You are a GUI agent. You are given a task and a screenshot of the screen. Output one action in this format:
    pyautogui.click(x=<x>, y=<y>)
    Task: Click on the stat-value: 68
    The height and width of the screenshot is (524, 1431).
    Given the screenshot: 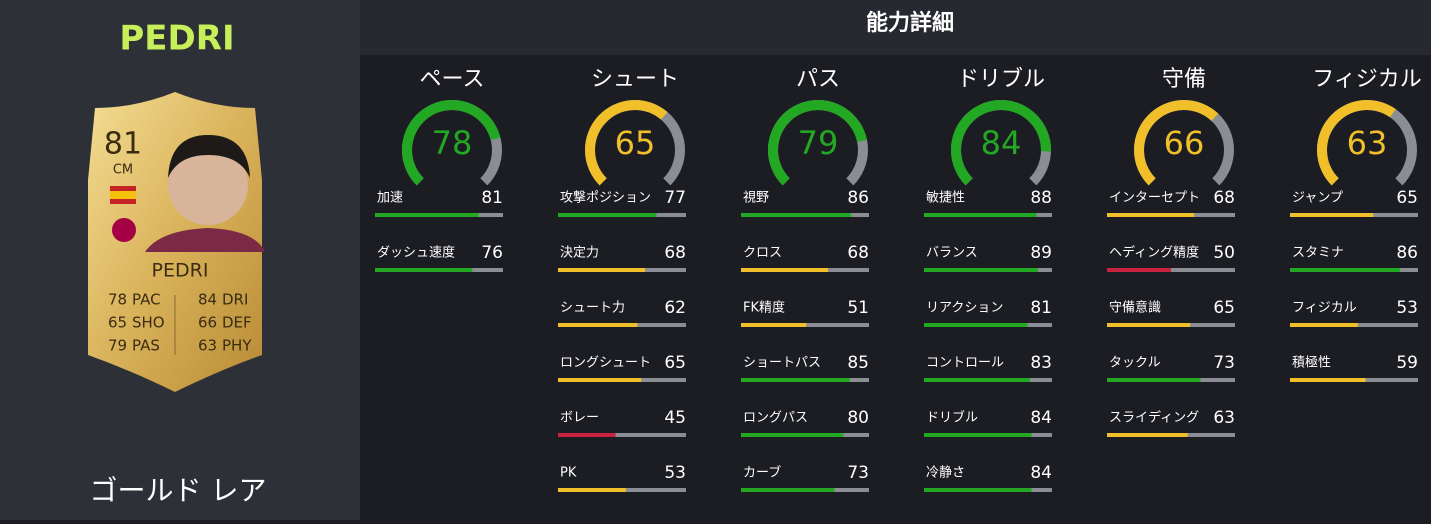 What is the action you would take?
    pyautogui.click(x=675, y=253)
    